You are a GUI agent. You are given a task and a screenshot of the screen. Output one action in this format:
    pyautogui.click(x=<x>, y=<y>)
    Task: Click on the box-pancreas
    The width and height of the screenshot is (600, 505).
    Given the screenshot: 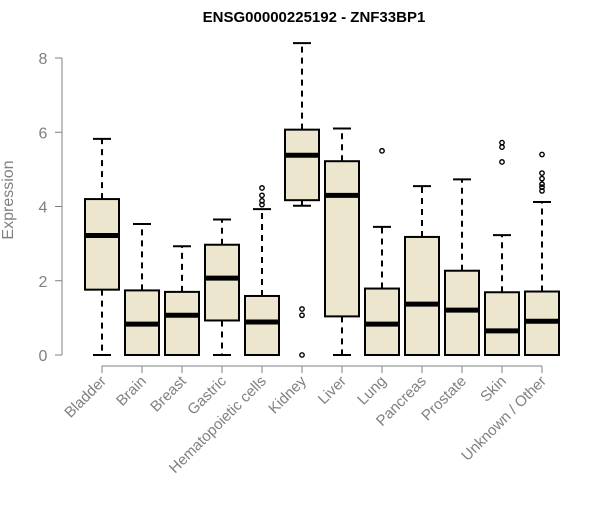 What is the action you would take?
    pyautogui.click(x=422, y=271)
    